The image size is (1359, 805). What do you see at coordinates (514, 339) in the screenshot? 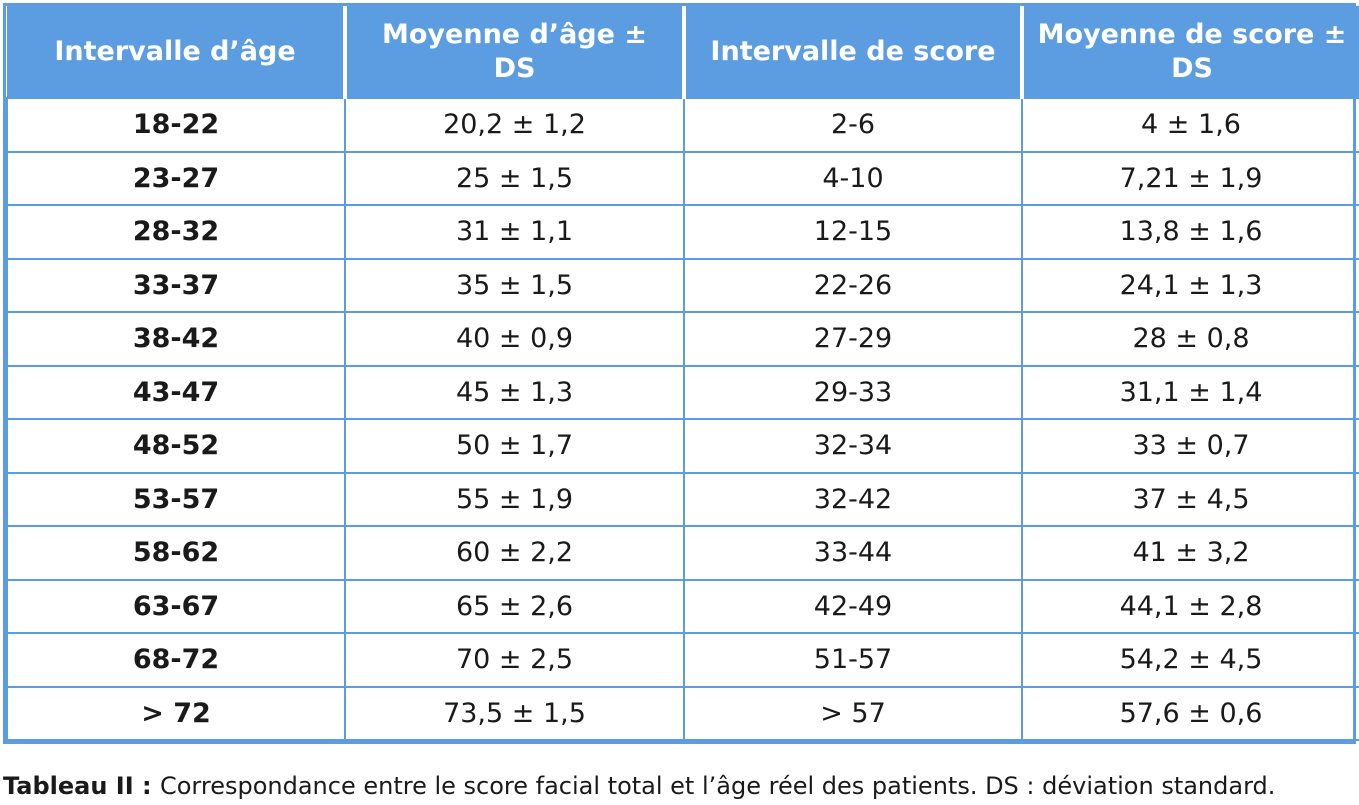
I see `mean-age-cell: 40 ± 0,9` at bounding box center [514, 339].